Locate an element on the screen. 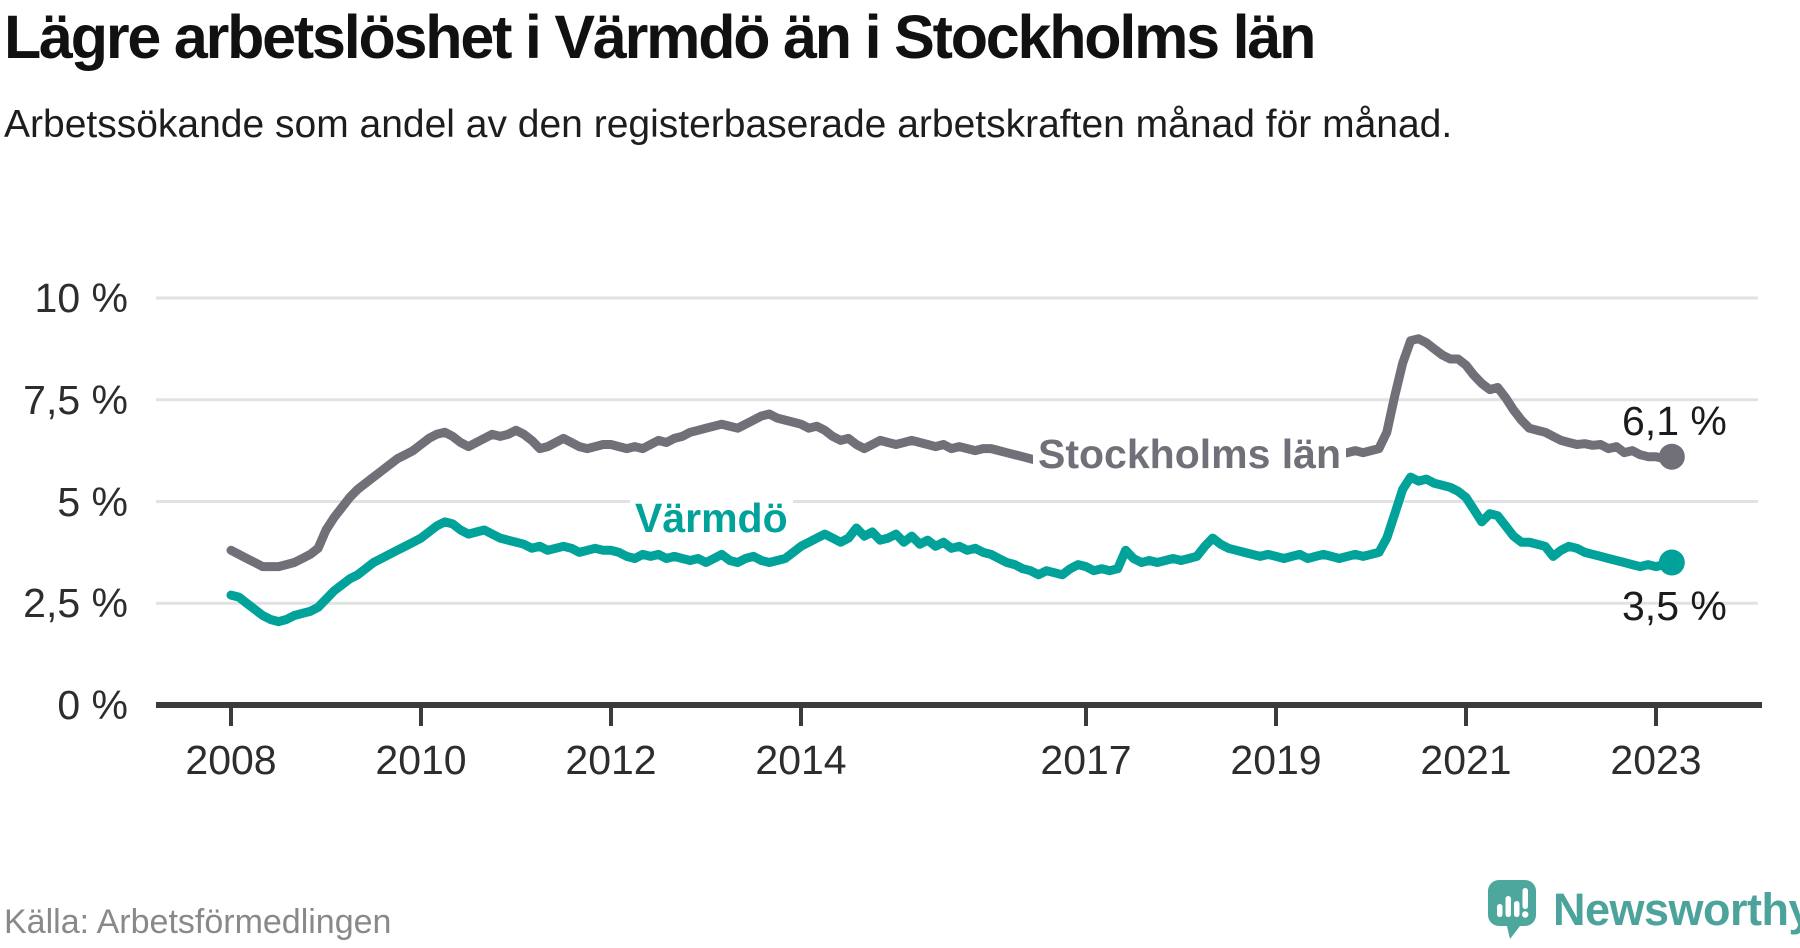  end-value-label-stockholms-lan: 6,1 % is located at coordinates (1674, 421).